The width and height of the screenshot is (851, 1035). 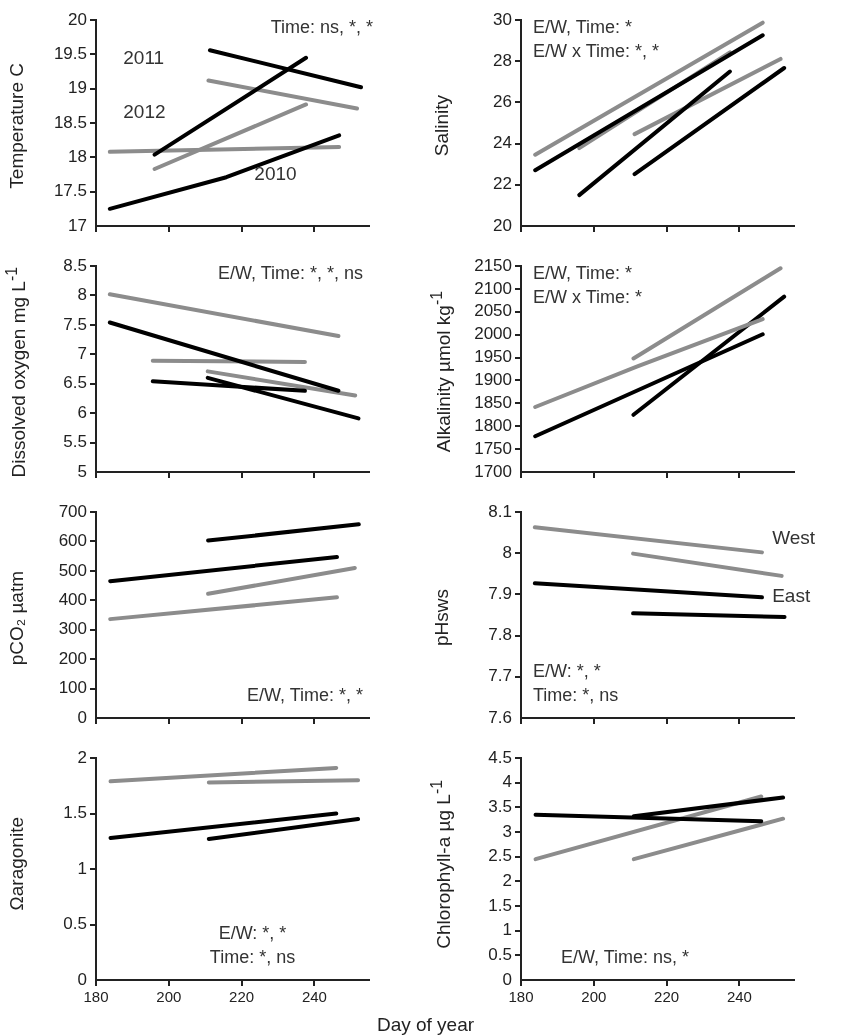 What do you see at coordinates (493, 425) in the screenshot?
I see `y-tick-label: 1800` at bounding box center [493, 425].